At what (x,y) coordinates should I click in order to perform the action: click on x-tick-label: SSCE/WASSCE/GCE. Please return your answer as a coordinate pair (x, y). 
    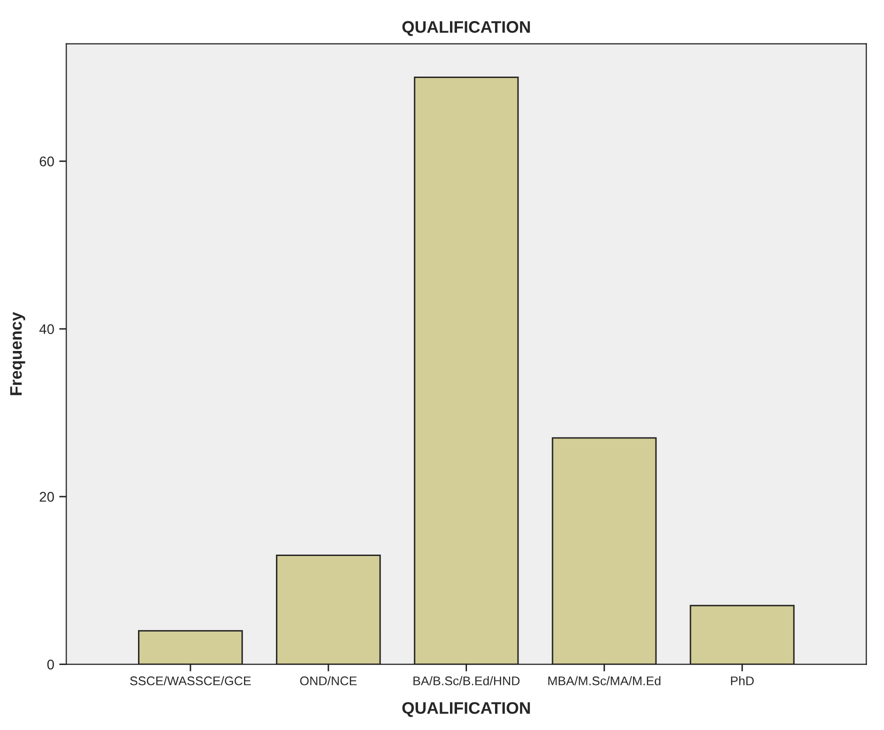
    Looking at the image, I should click on (190, 681).